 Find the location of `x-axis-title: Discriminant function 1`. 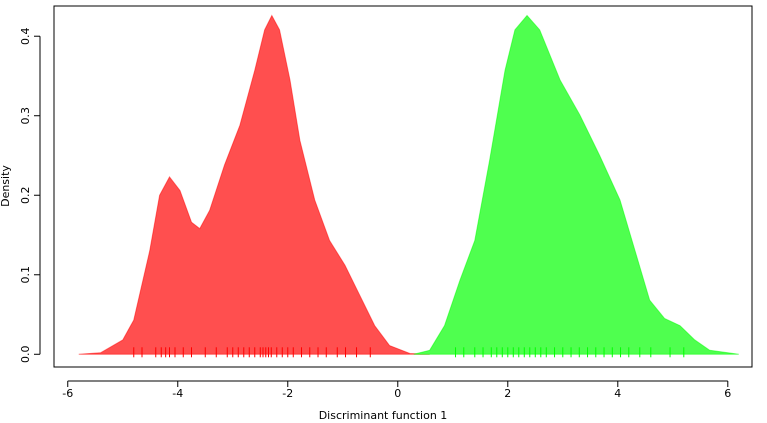

x-axis-title: Discriminant function 1 is located at coordinates (383, 415).